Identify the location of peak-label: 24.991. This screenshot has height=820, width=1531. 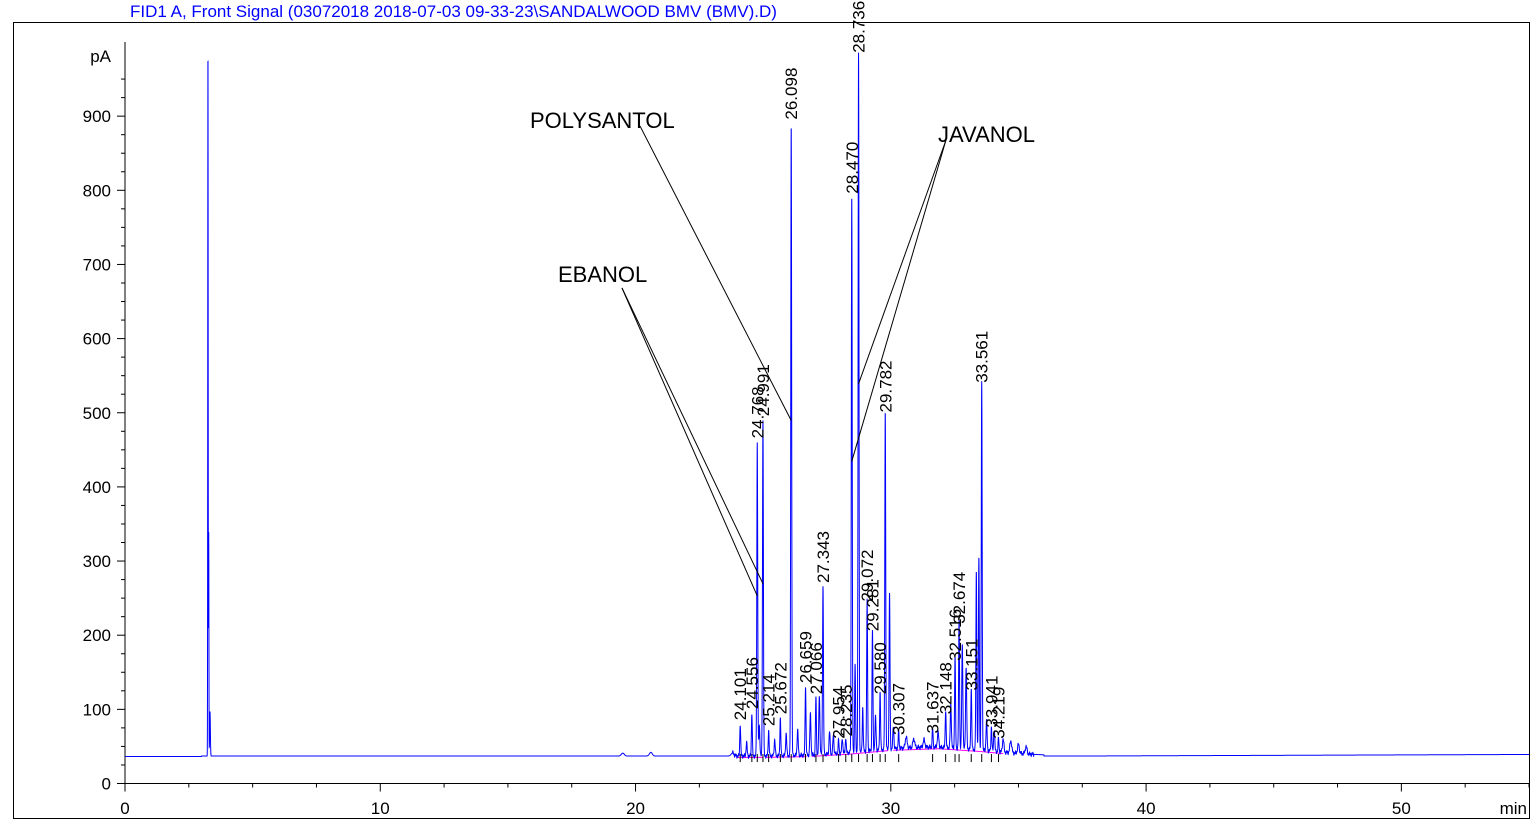
(763, 390).